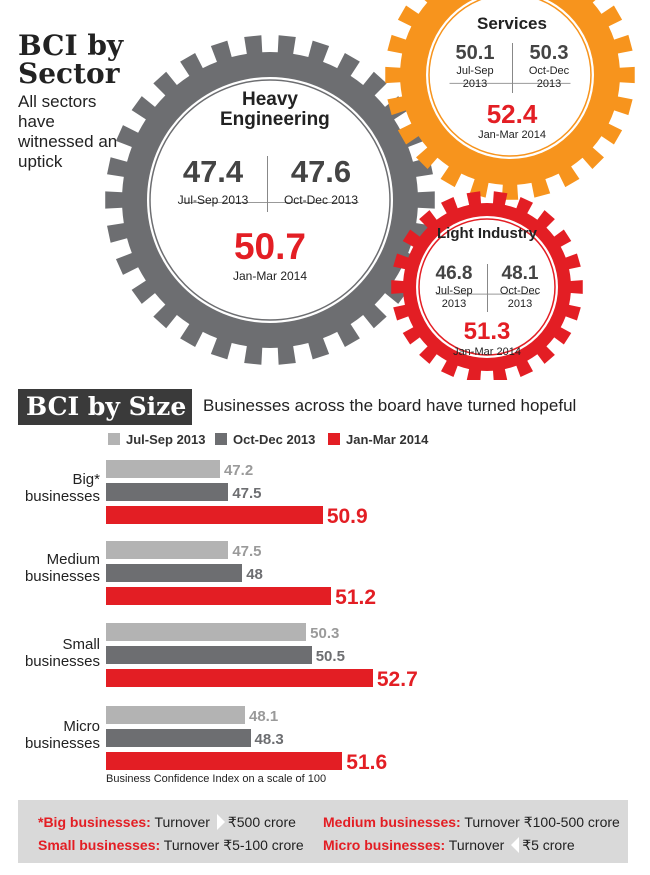  I want to click on footnote-micro: Micro businesses: Turnover ₹5 crore, so click(449, 845).